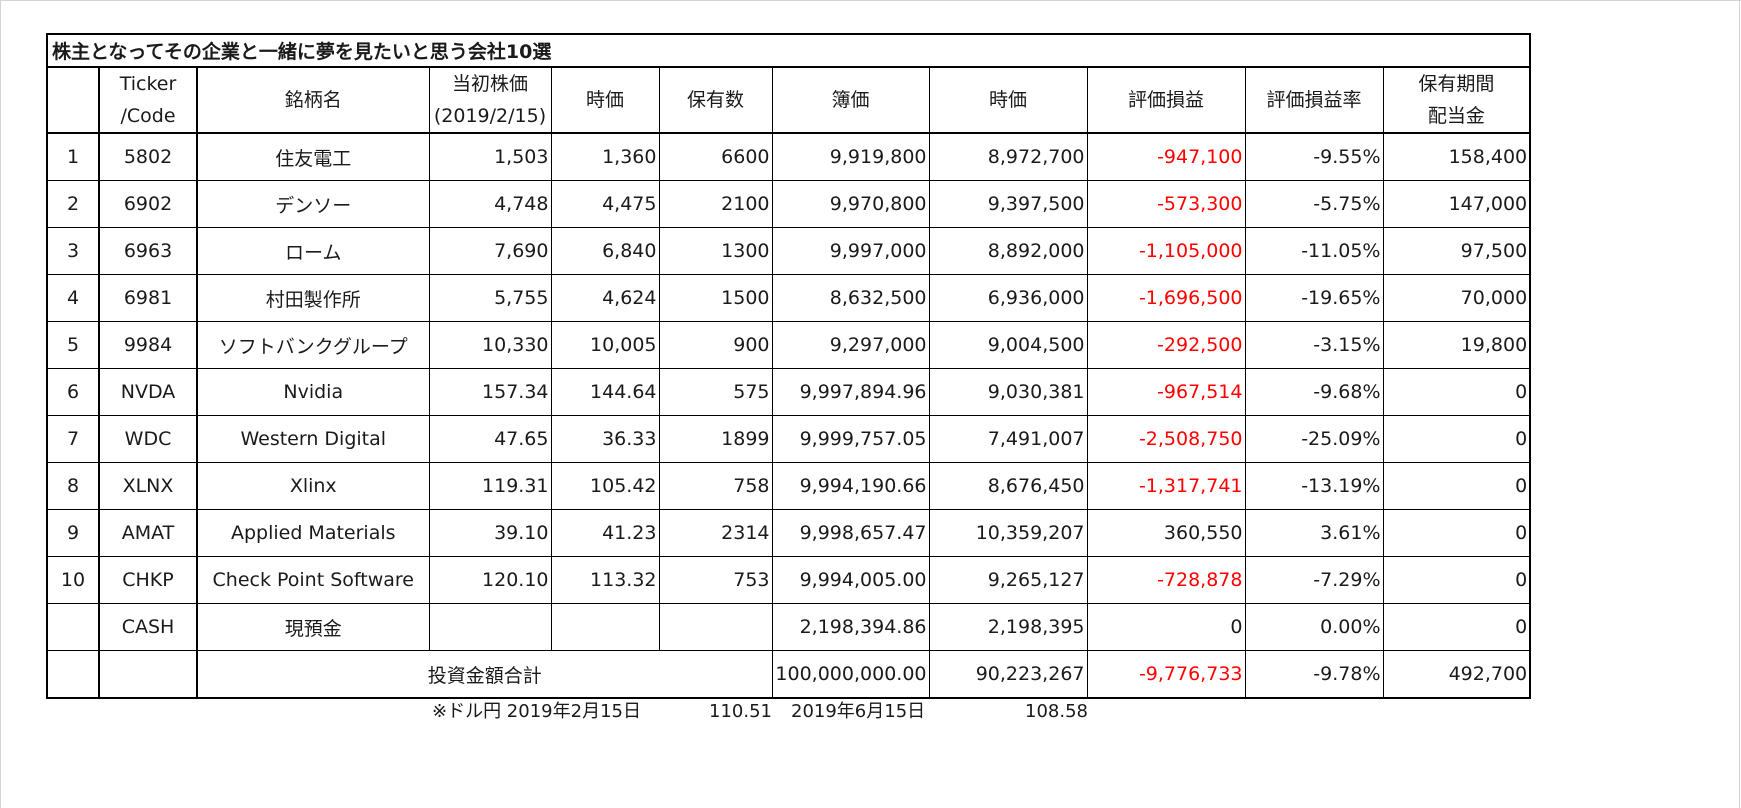 This screenshot has width=1741, height=808. I want to click on cell-index: 6, so click(73, 392).